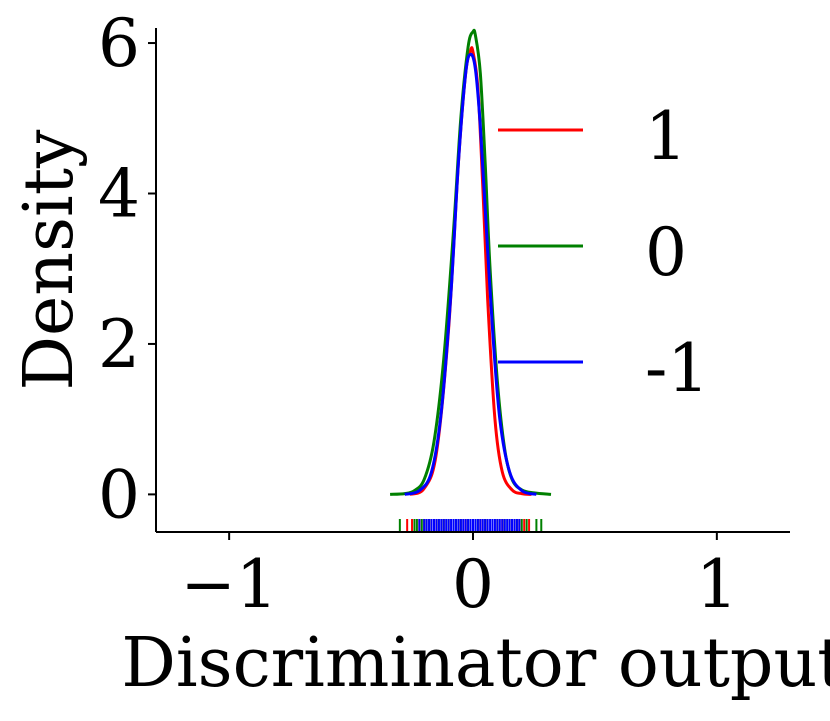  What do you see at coordinates (603, 252) in the screenshot?
I see `legend: 1 0 -1` at bounding box center [603, 252].